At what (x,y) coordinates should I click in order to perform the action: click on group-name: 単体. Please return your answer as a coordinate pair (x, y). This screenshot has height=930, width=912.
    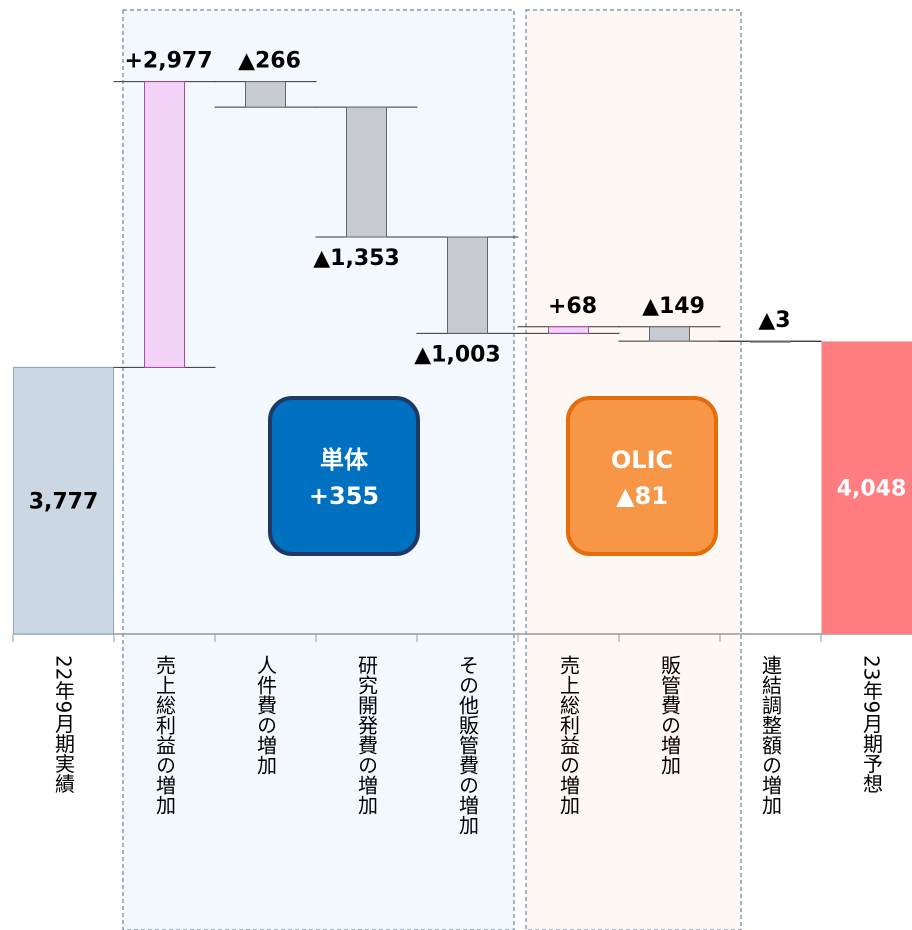
    Looking at the image, I should click on (344, 460).